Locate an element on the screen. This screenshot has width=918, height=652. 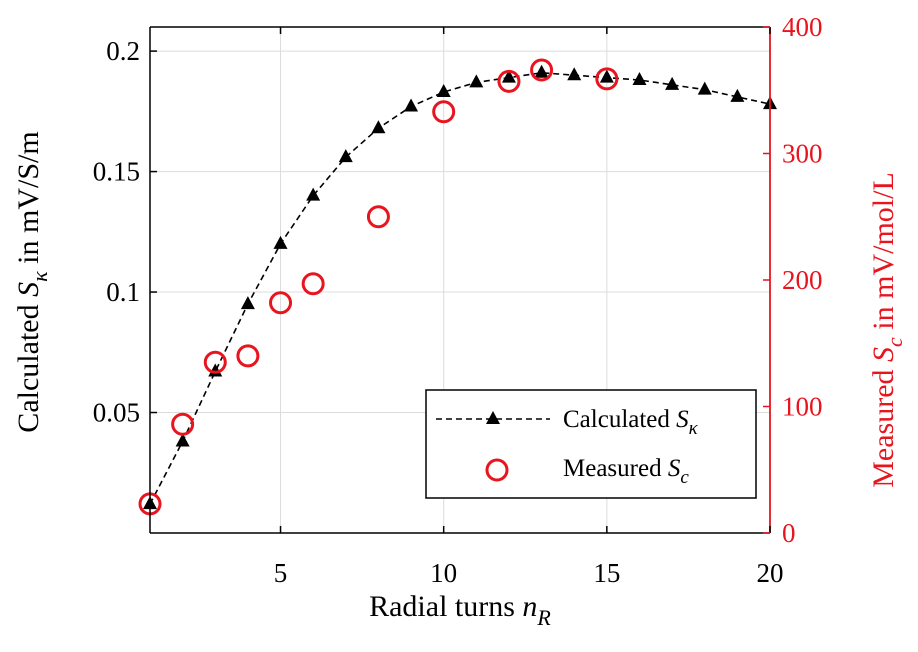
x-tick-label: 20 is located at coordinates (770, 573).